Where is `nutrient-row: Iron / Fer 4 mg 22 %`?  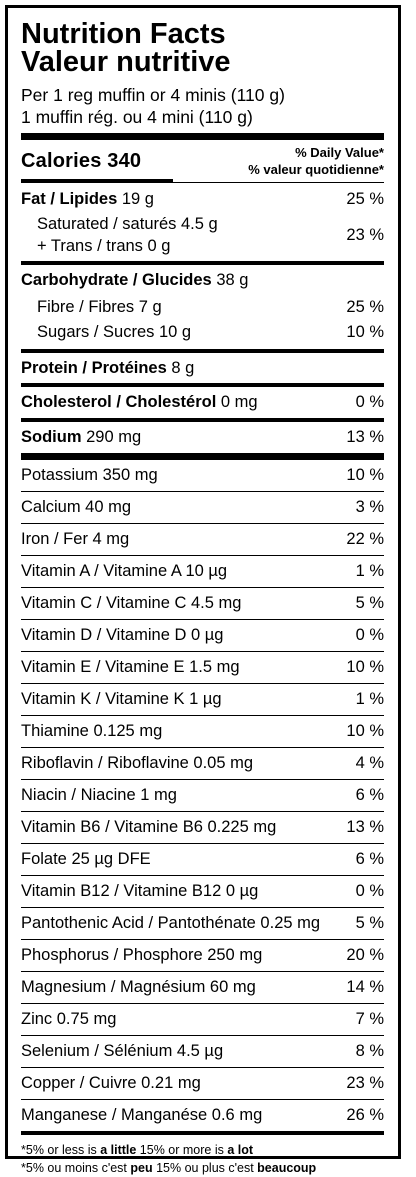 nutrient-row: Iron / Fer 4 mg 22 % is located at coordinates (202, 539).